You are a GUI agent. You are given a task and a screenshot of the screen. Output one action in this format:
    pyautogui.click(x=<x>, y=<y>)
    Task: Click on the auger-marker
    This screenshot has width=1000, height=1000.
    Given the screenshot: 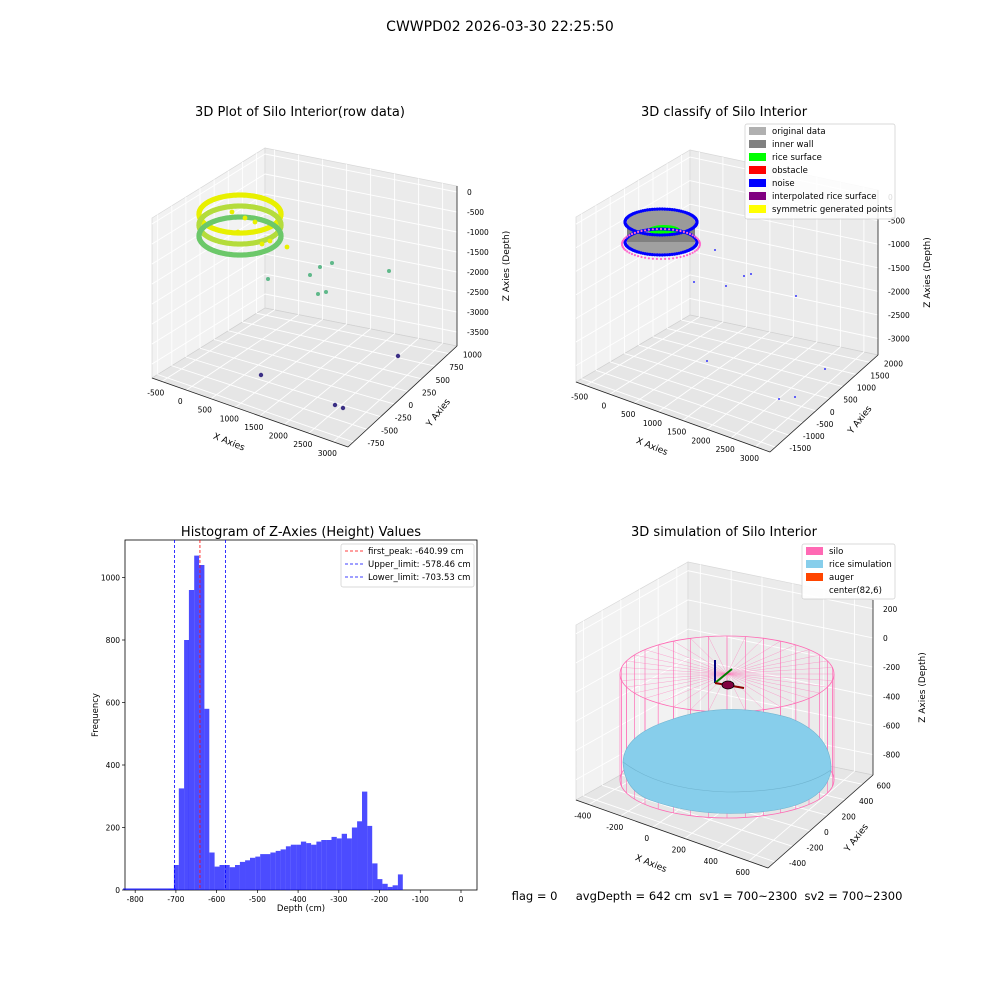 What is the action you would take?
    pyautogui.click(x=728, y=685)
    